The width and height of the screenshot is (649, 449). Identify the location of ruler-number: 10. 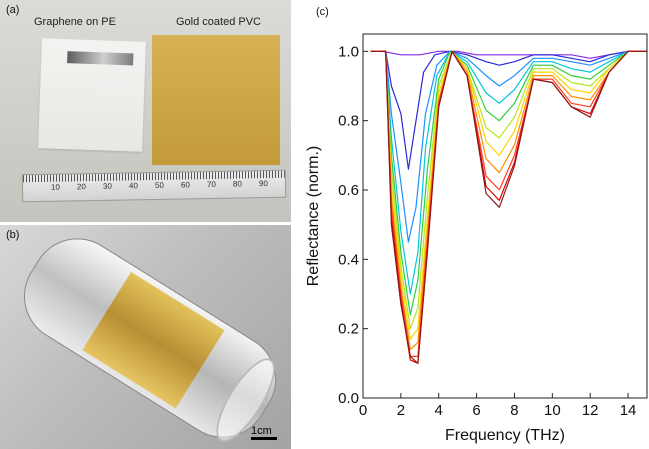
(55, 187).